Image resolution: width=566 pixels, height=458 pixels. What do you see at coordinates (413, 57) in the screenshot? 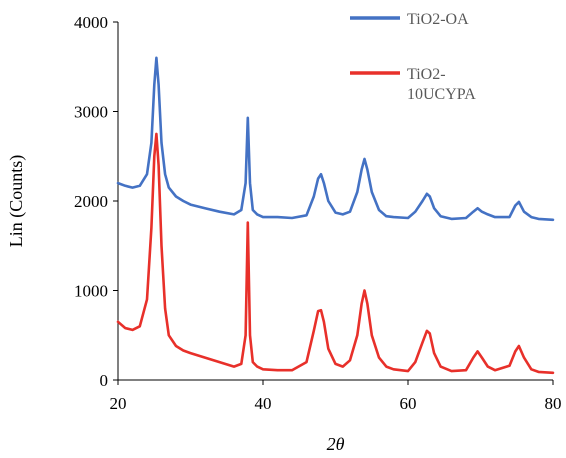
I see `legend: TiO2-OA TiO2- 10UCYPA` at bounding box center [413, 57].